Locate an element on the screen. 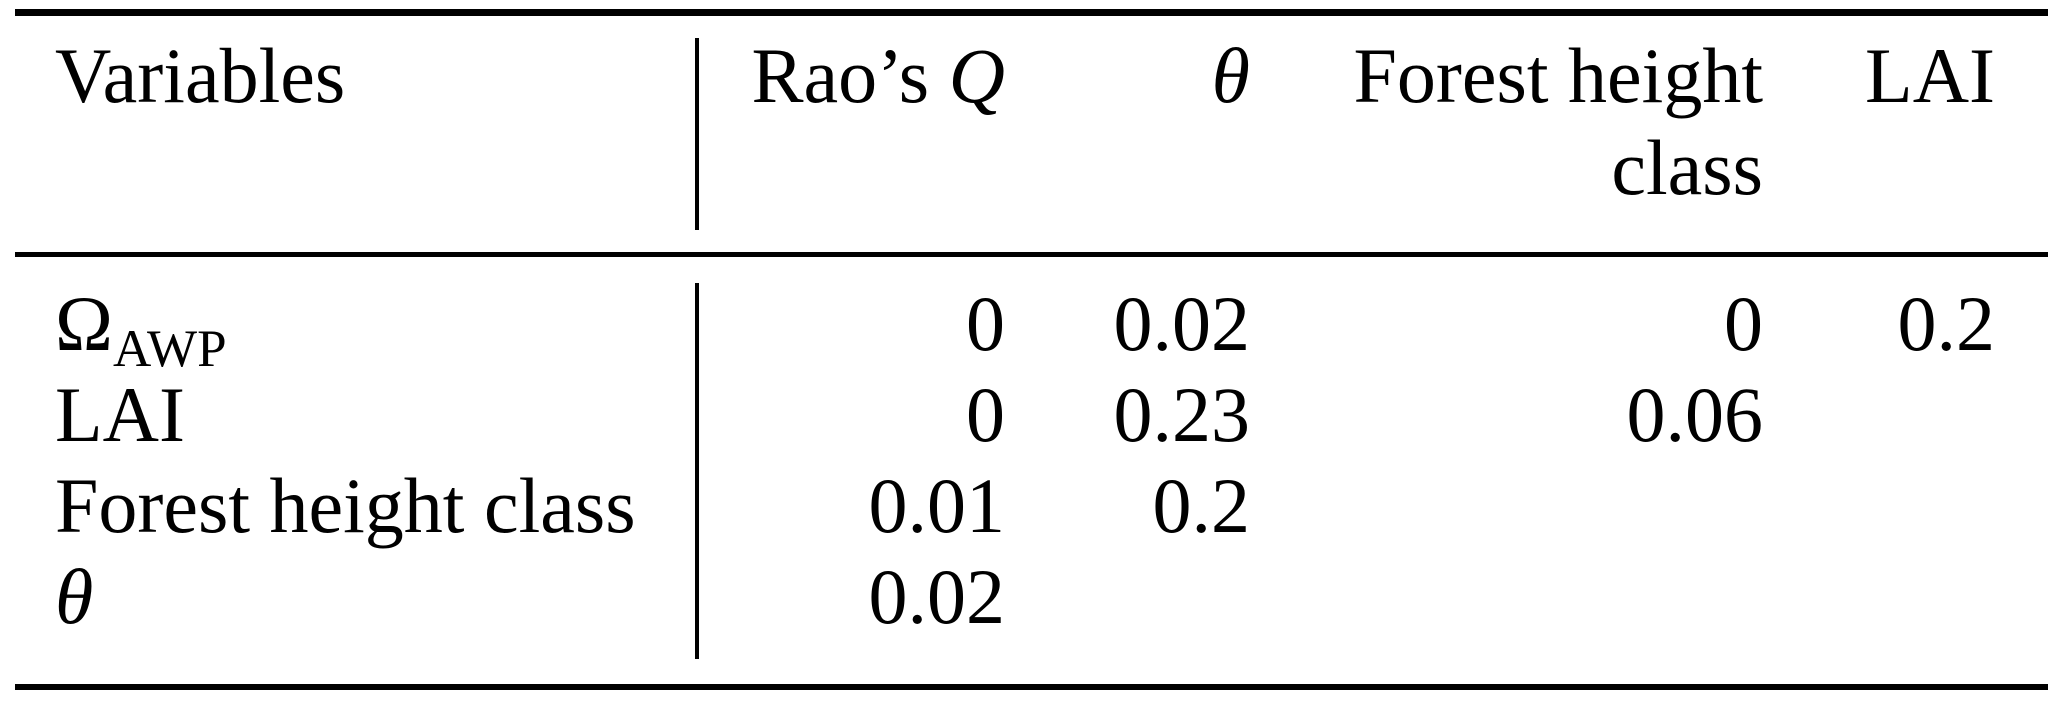  column-divider-body-segment is located at coordinates (697, 471).